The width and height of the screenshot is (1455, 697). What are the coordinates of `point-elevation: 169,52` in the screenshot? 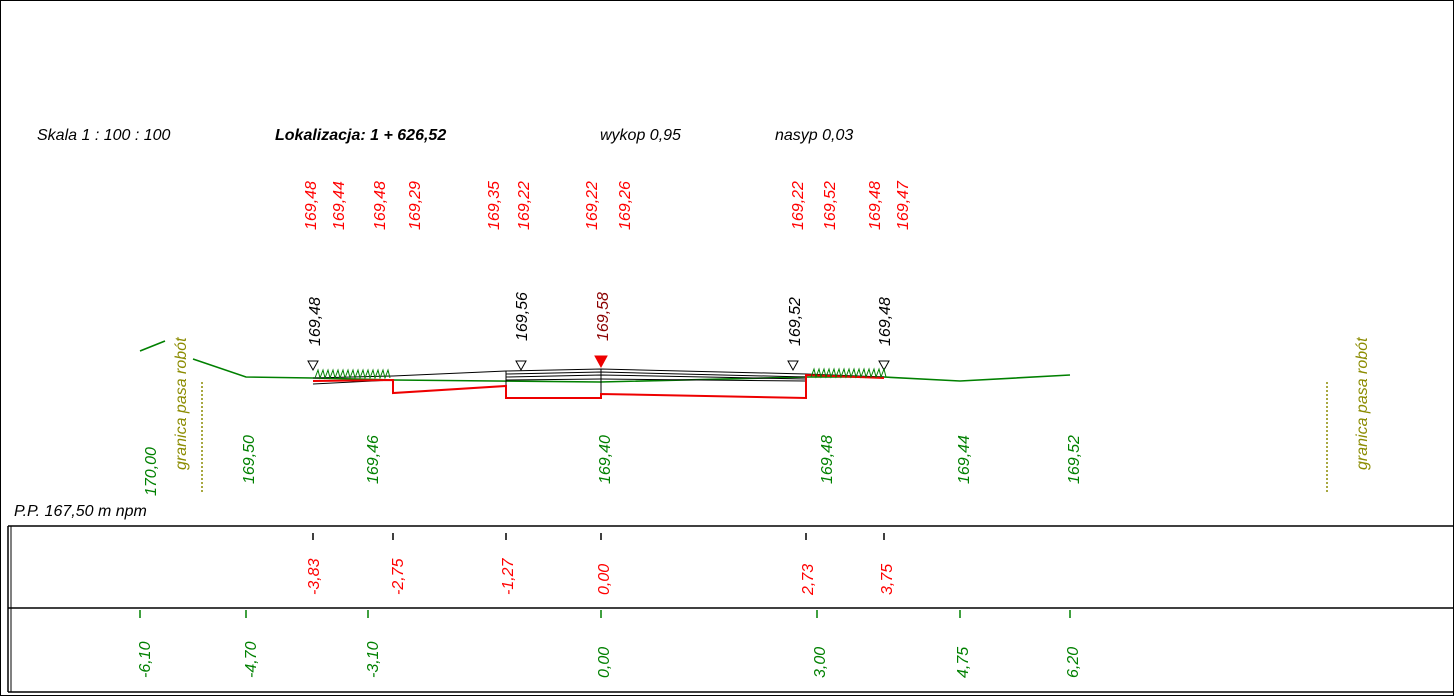 It's located at (795, 321).